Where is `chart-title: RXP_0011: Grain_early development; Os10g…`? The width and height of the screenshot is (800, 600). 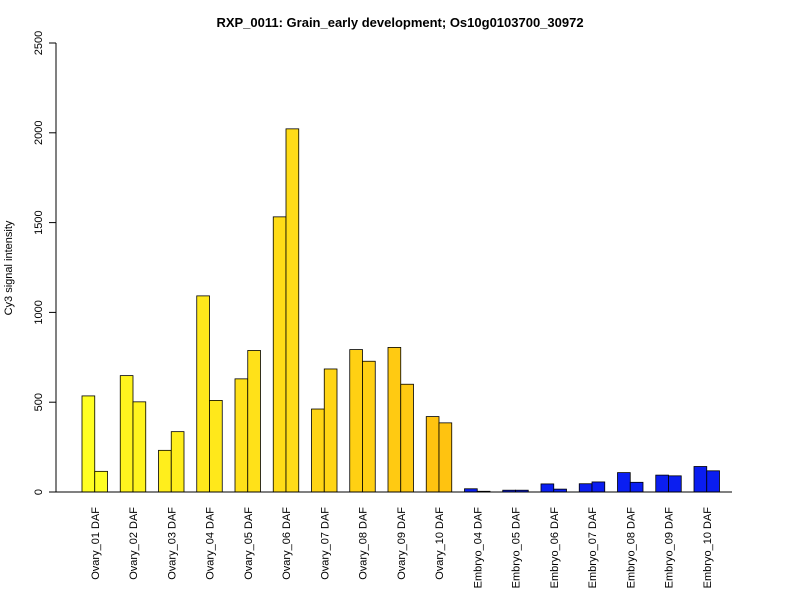 chart-title: RXP_0011: Grain_early development; Os10g… is located at coordinates (399, 22).